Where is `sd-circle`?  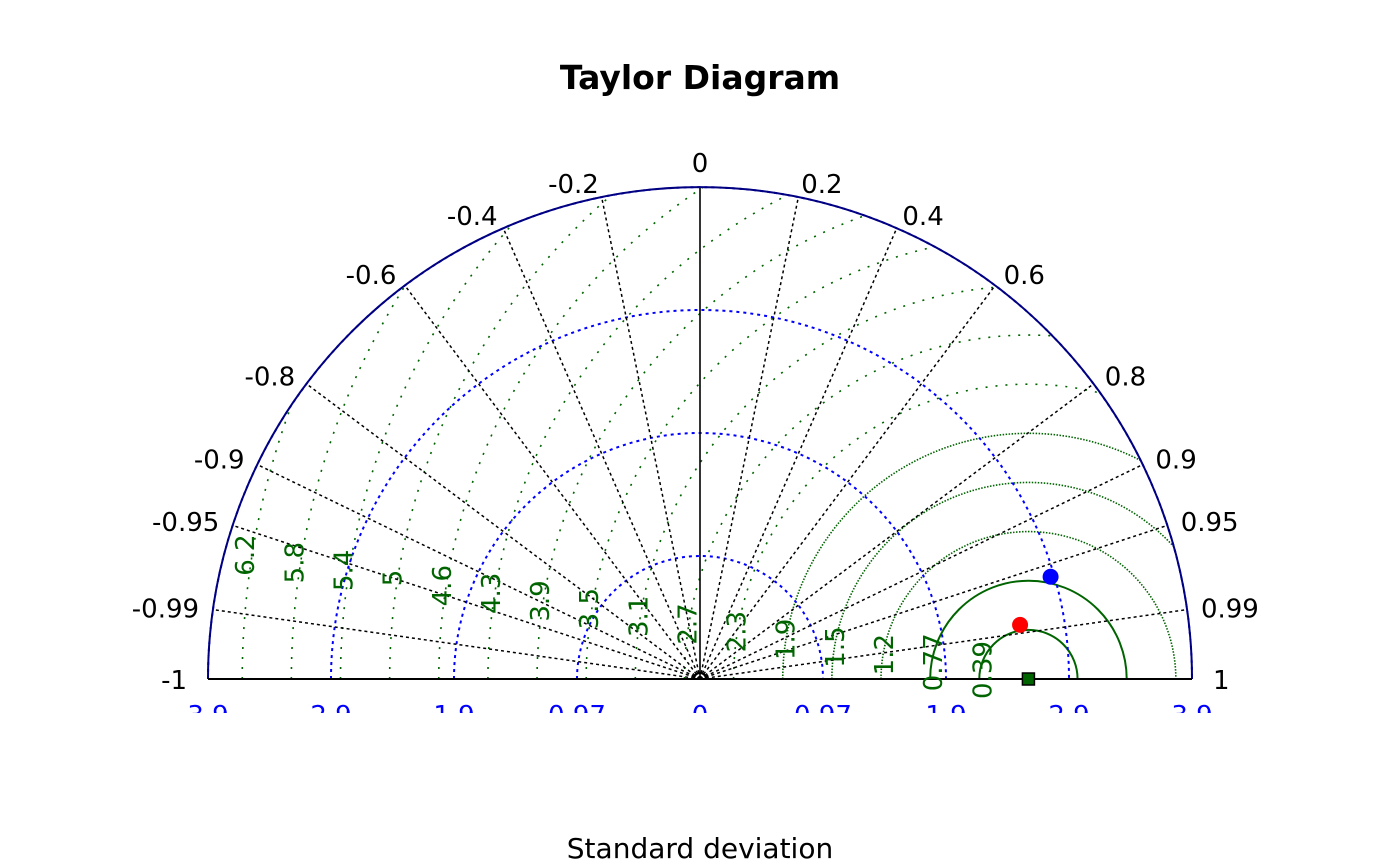
sd-circle is located at coordinates (700, 617).